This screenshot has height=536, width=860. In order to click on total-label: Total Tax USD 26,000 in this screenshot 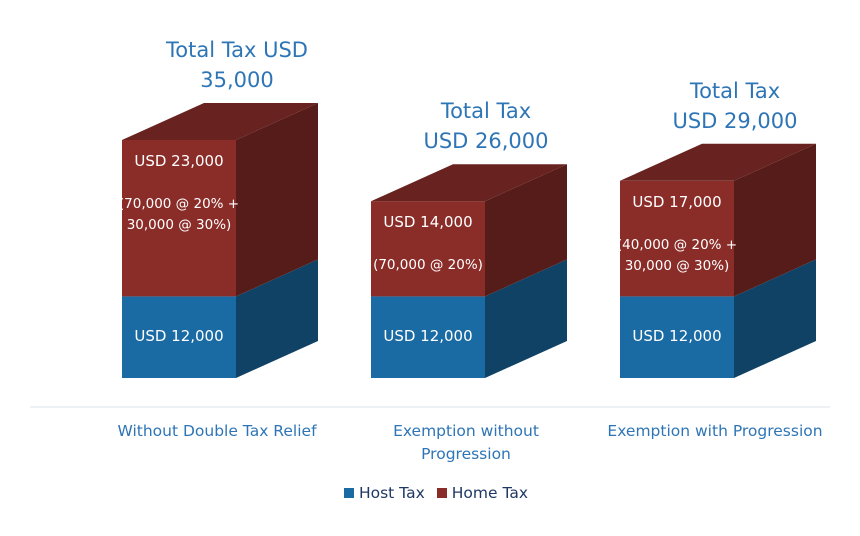, I will do `click(486, 126)`.